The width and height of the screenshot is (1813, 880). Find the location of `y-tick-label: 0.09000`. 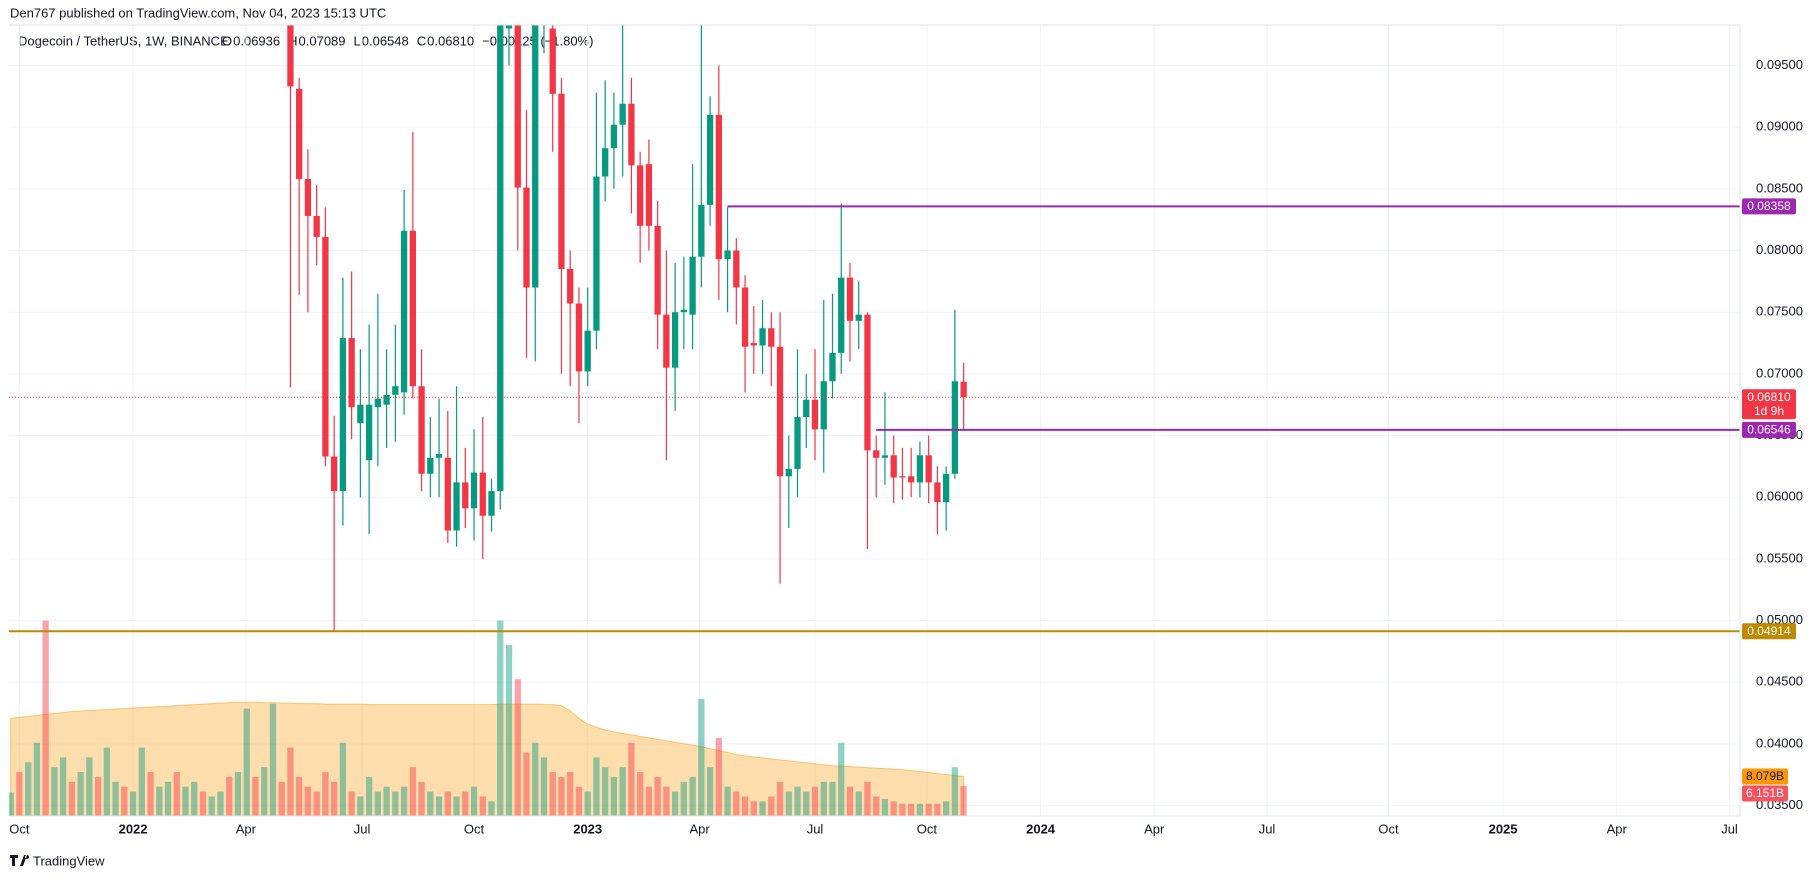

y-tick-label: 0.09000 is located at coordinates (1779, 126).